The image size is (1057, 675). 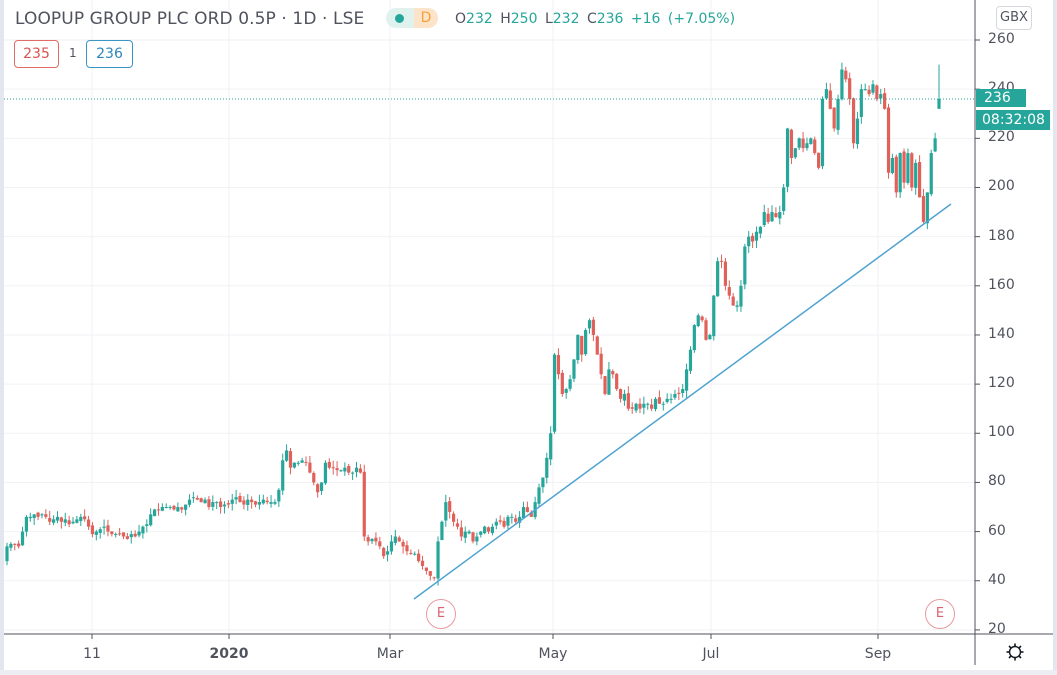 What do you see at coordinates (977, 335) in the screenshot?
I see `price-axis-ticks` at bounding box center [977, 335].